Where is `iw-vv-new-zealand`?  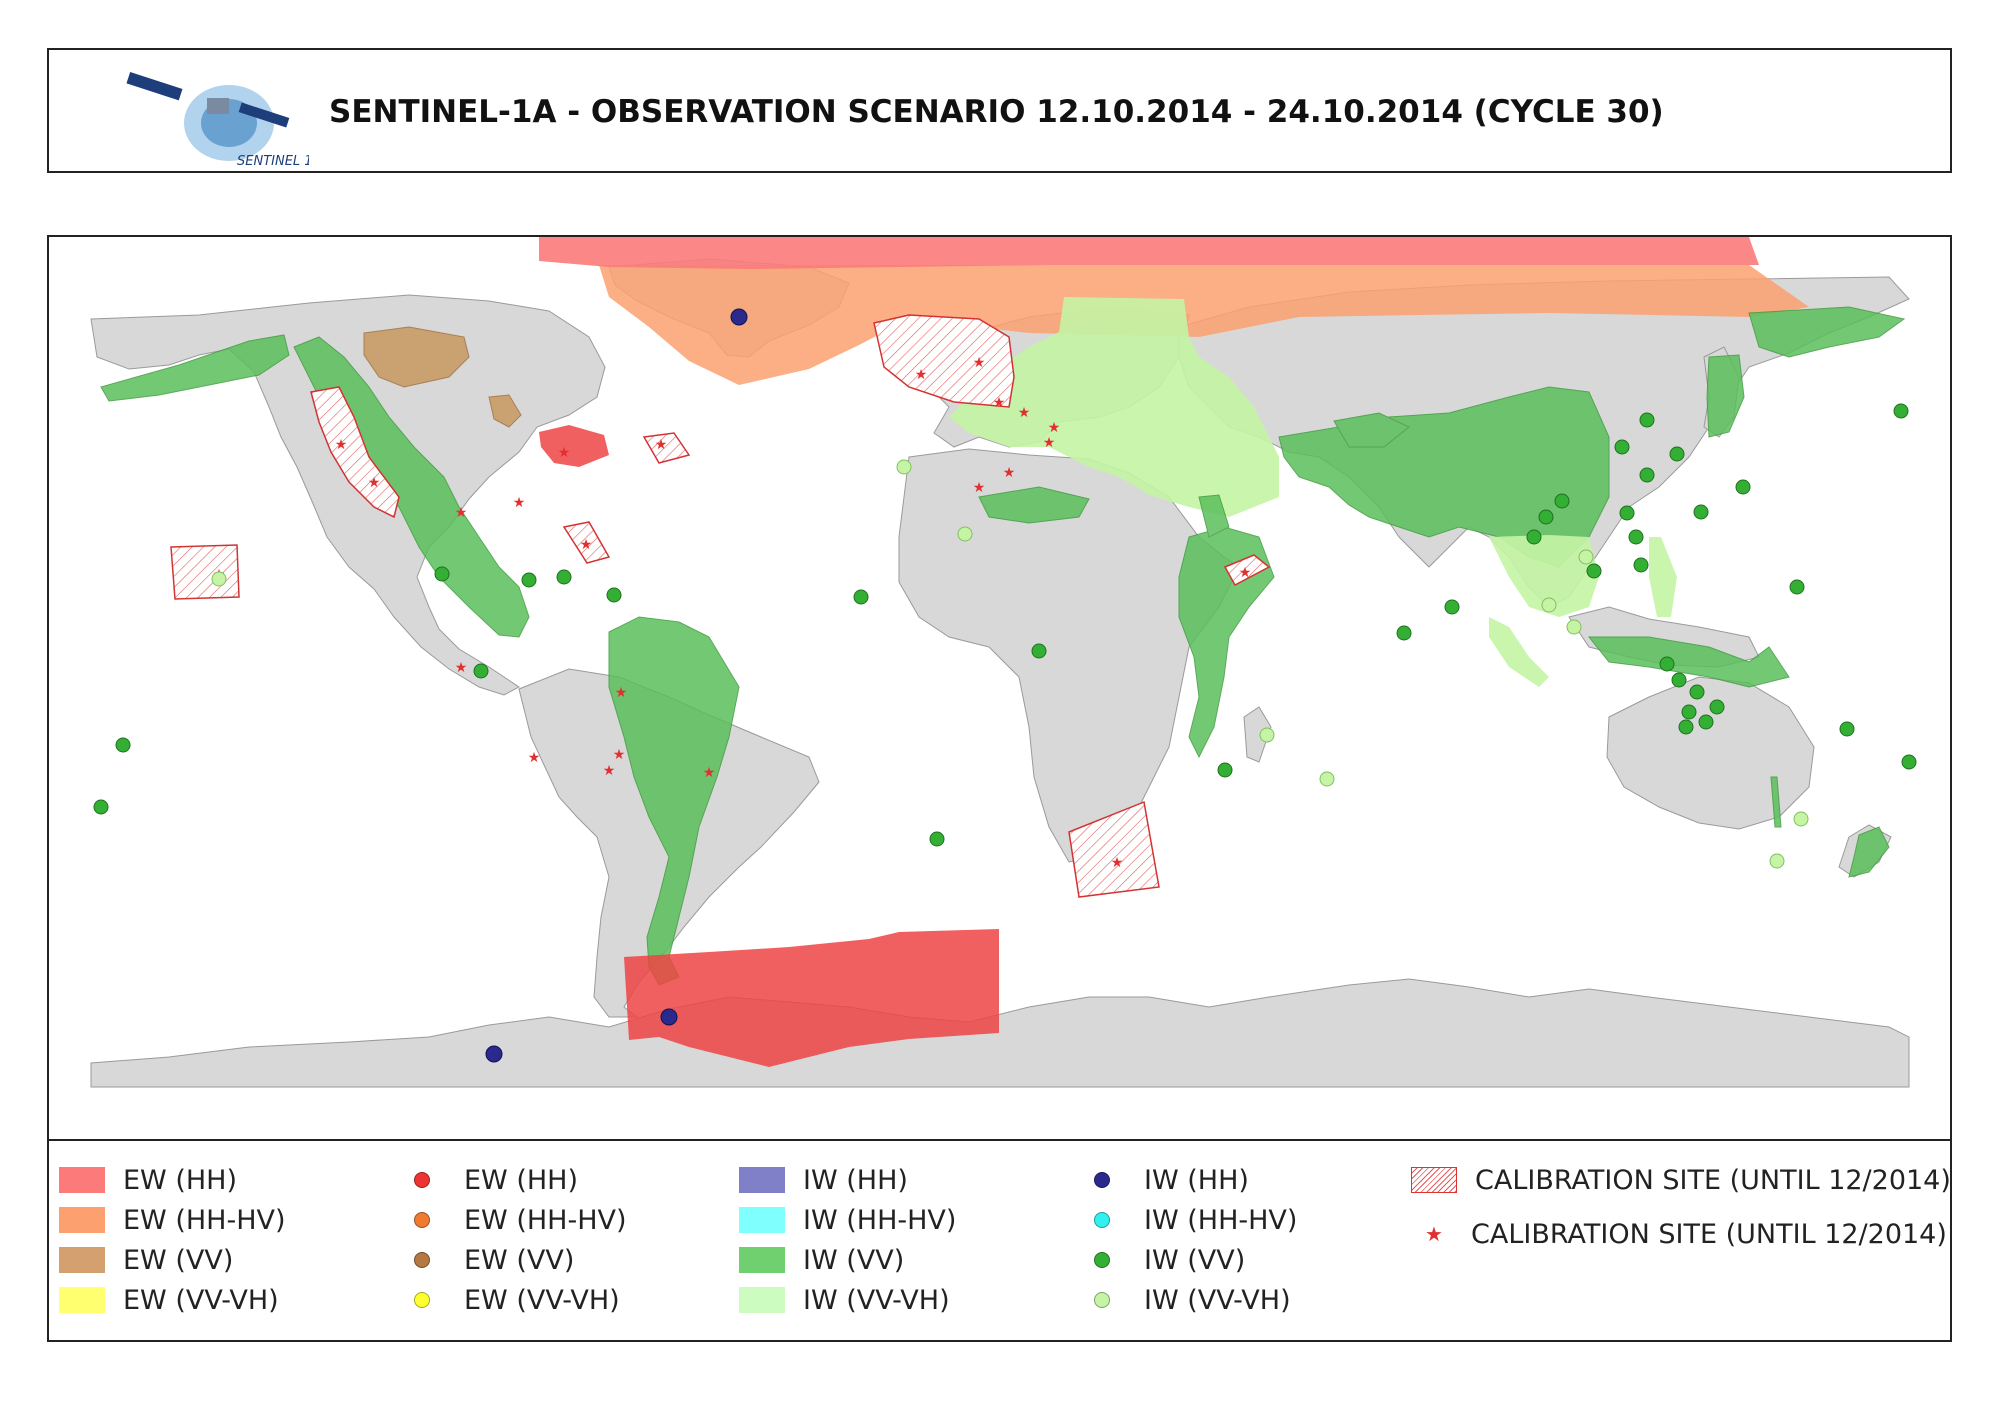 iw-vv-new-zealand is located at coordinates (1869, 852).